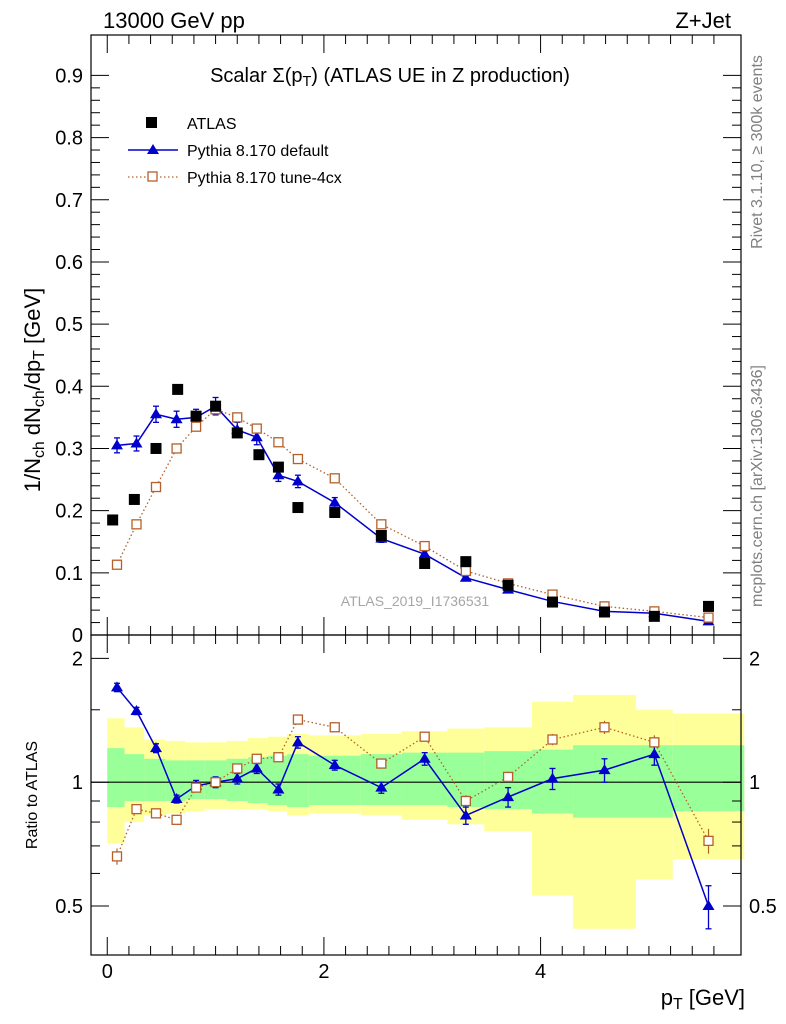 Image resolution: width=786 pixels, height=1024 pixels. Describe the element at coordinates (69, 387) in the screenshot. I see `main-y-tick-label: 0.4` at that location.